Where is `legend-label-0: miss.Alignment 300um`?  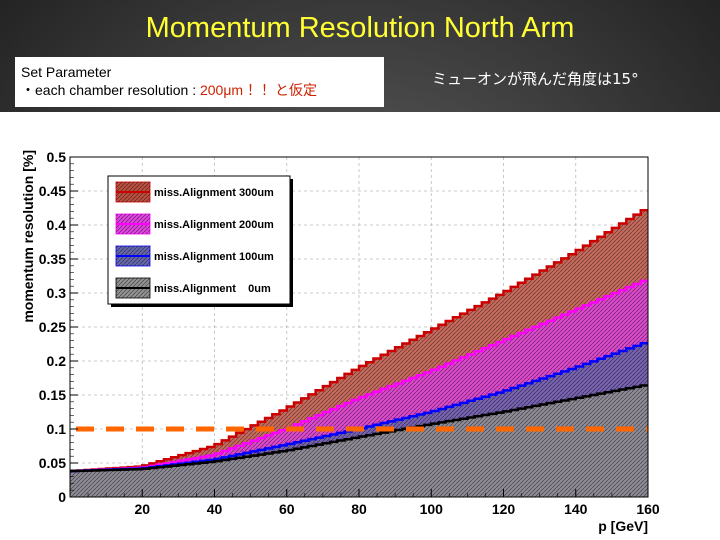
legend-label-0: miss.Alignment 300um is located at coordinates (214, 193).